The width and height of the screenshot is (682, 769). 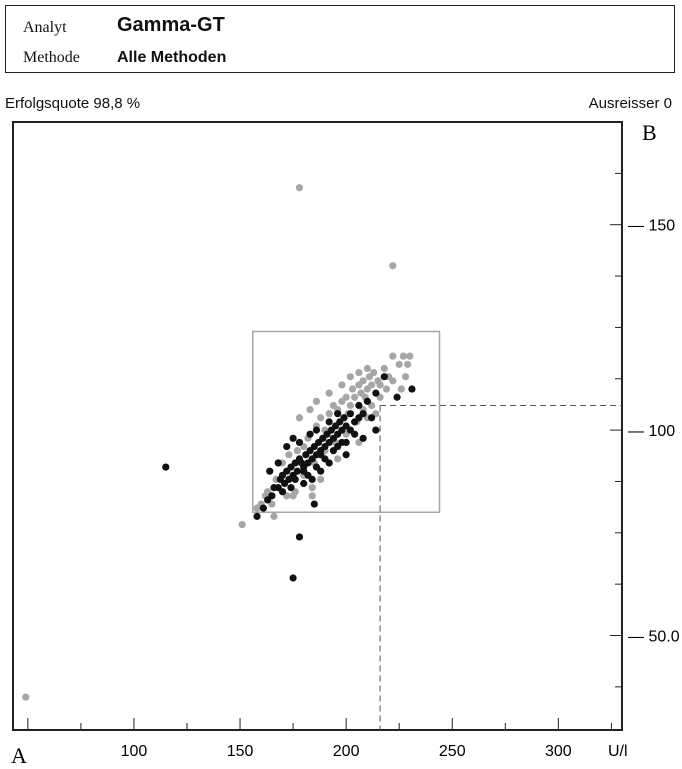 What do you see at coordinates (651, 431) in the screenshot?
I see `y-tick-label: — 100` at bounding box center [651, 431].